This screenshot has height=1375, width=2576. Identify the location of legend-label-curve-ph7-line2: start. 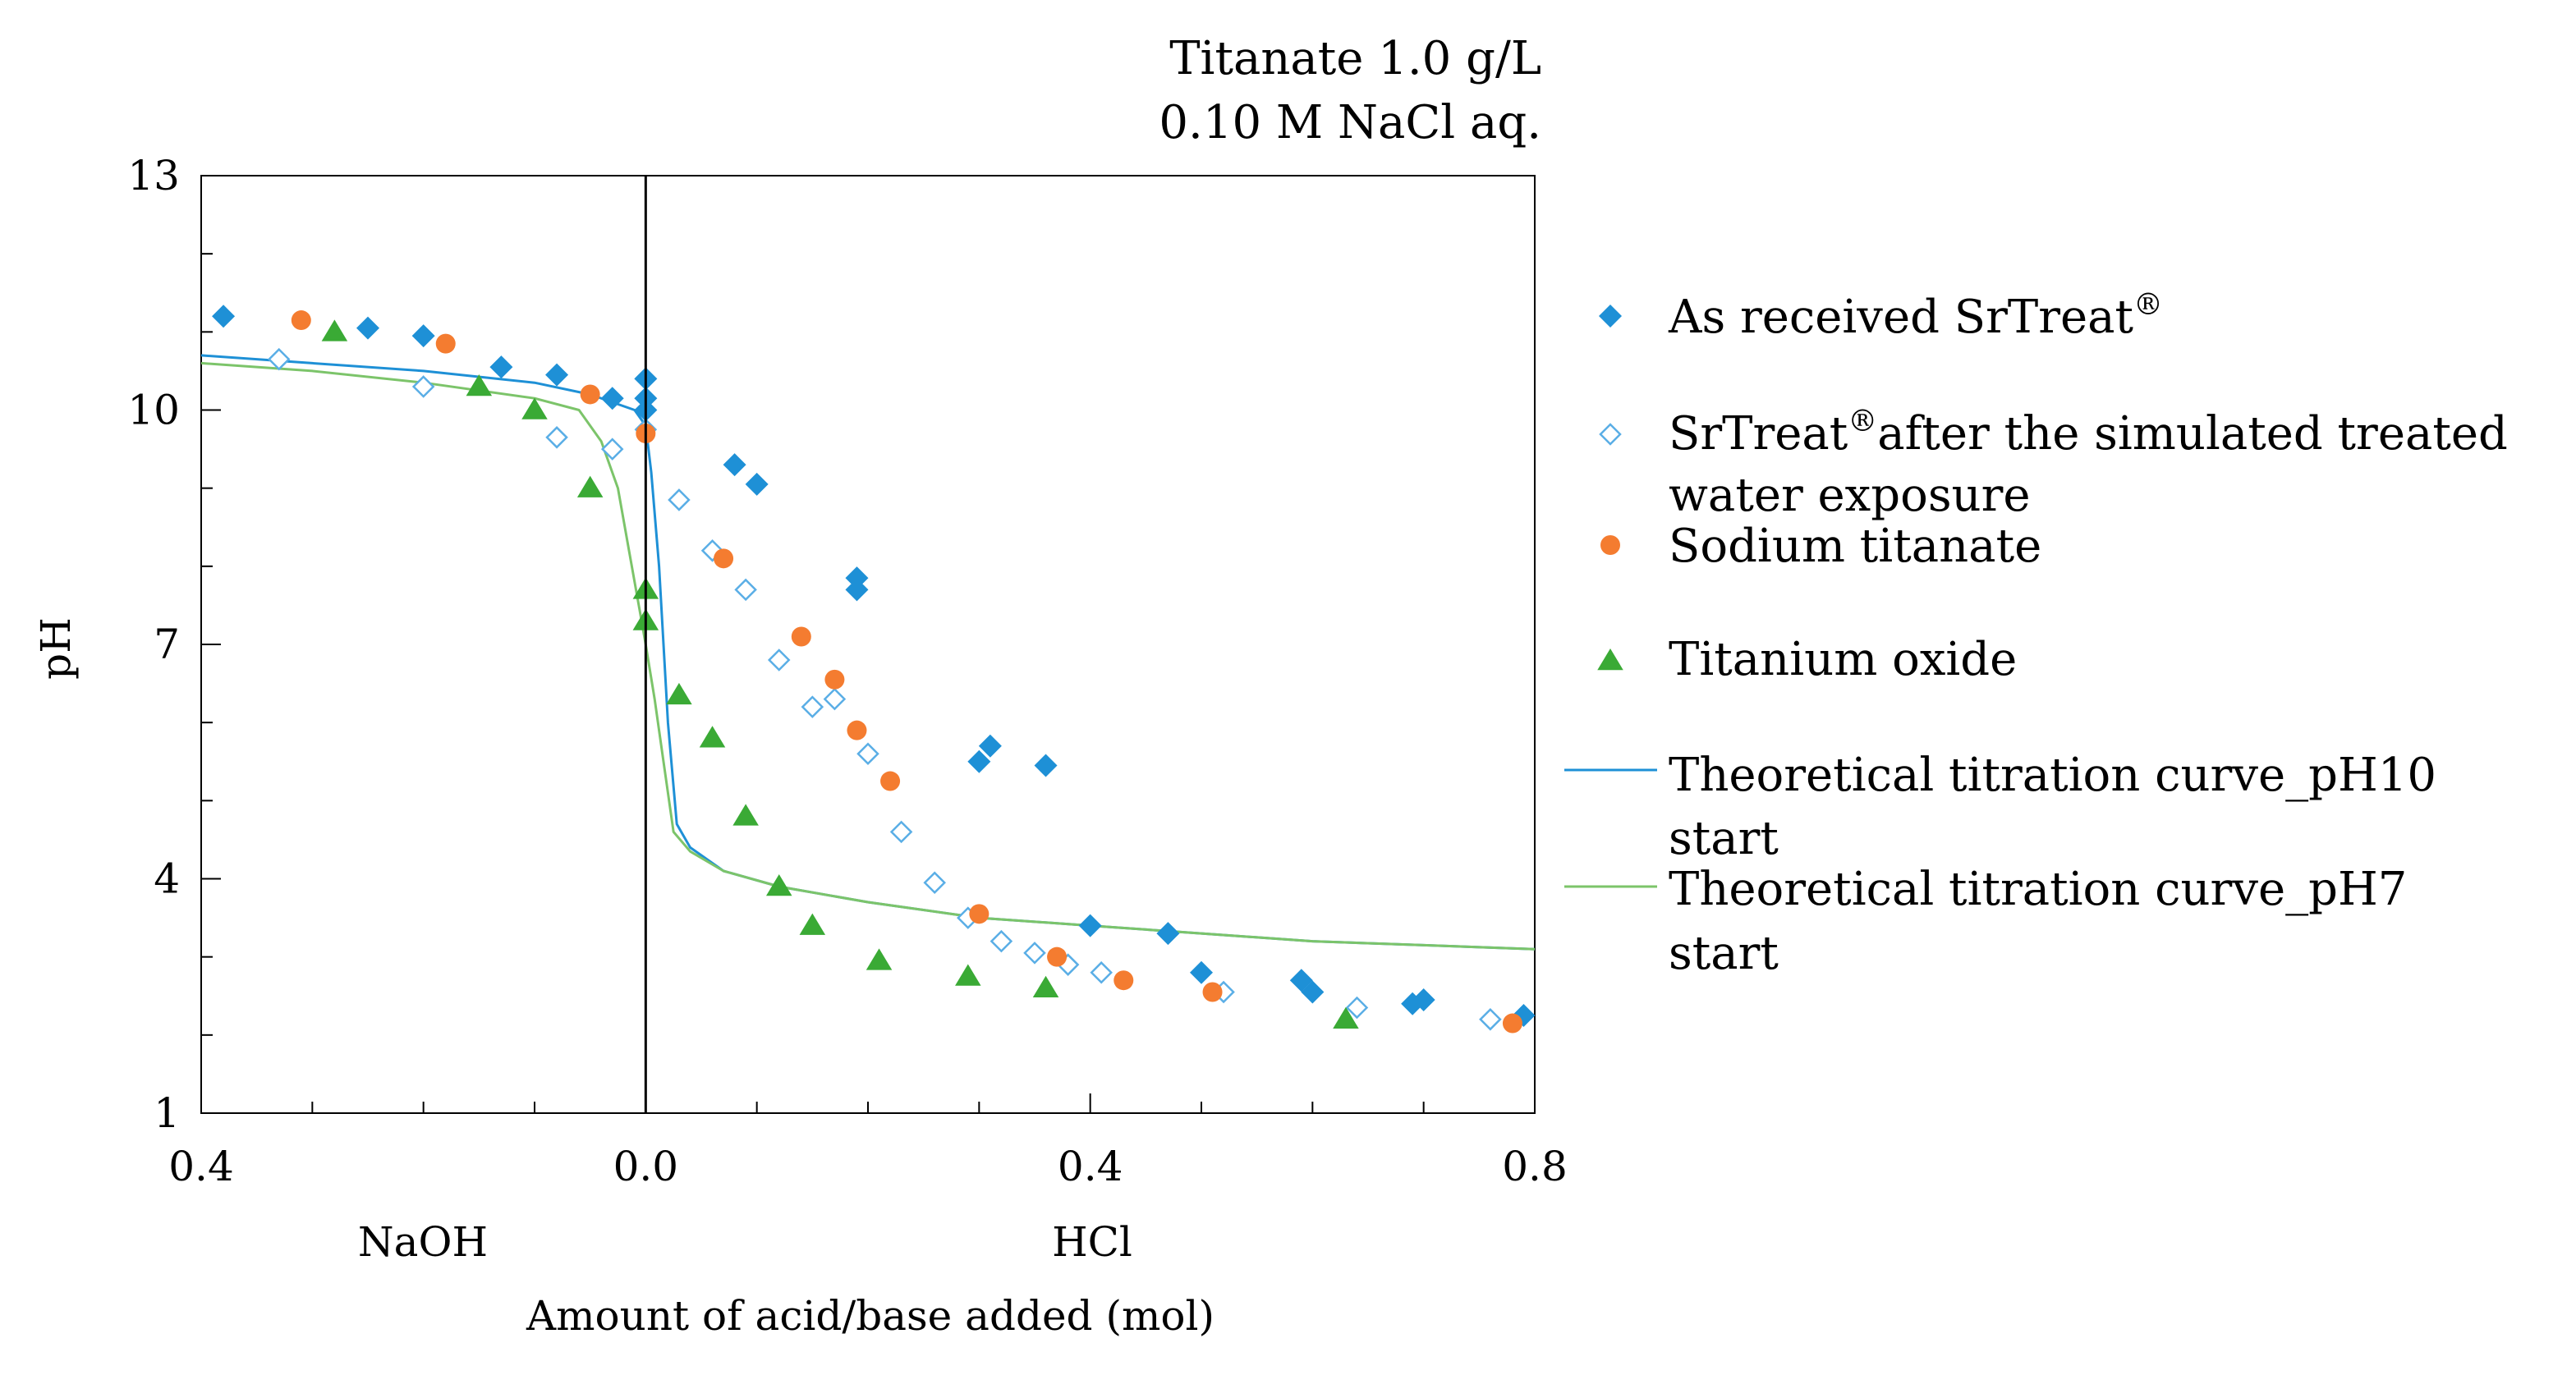
(1724, 953).